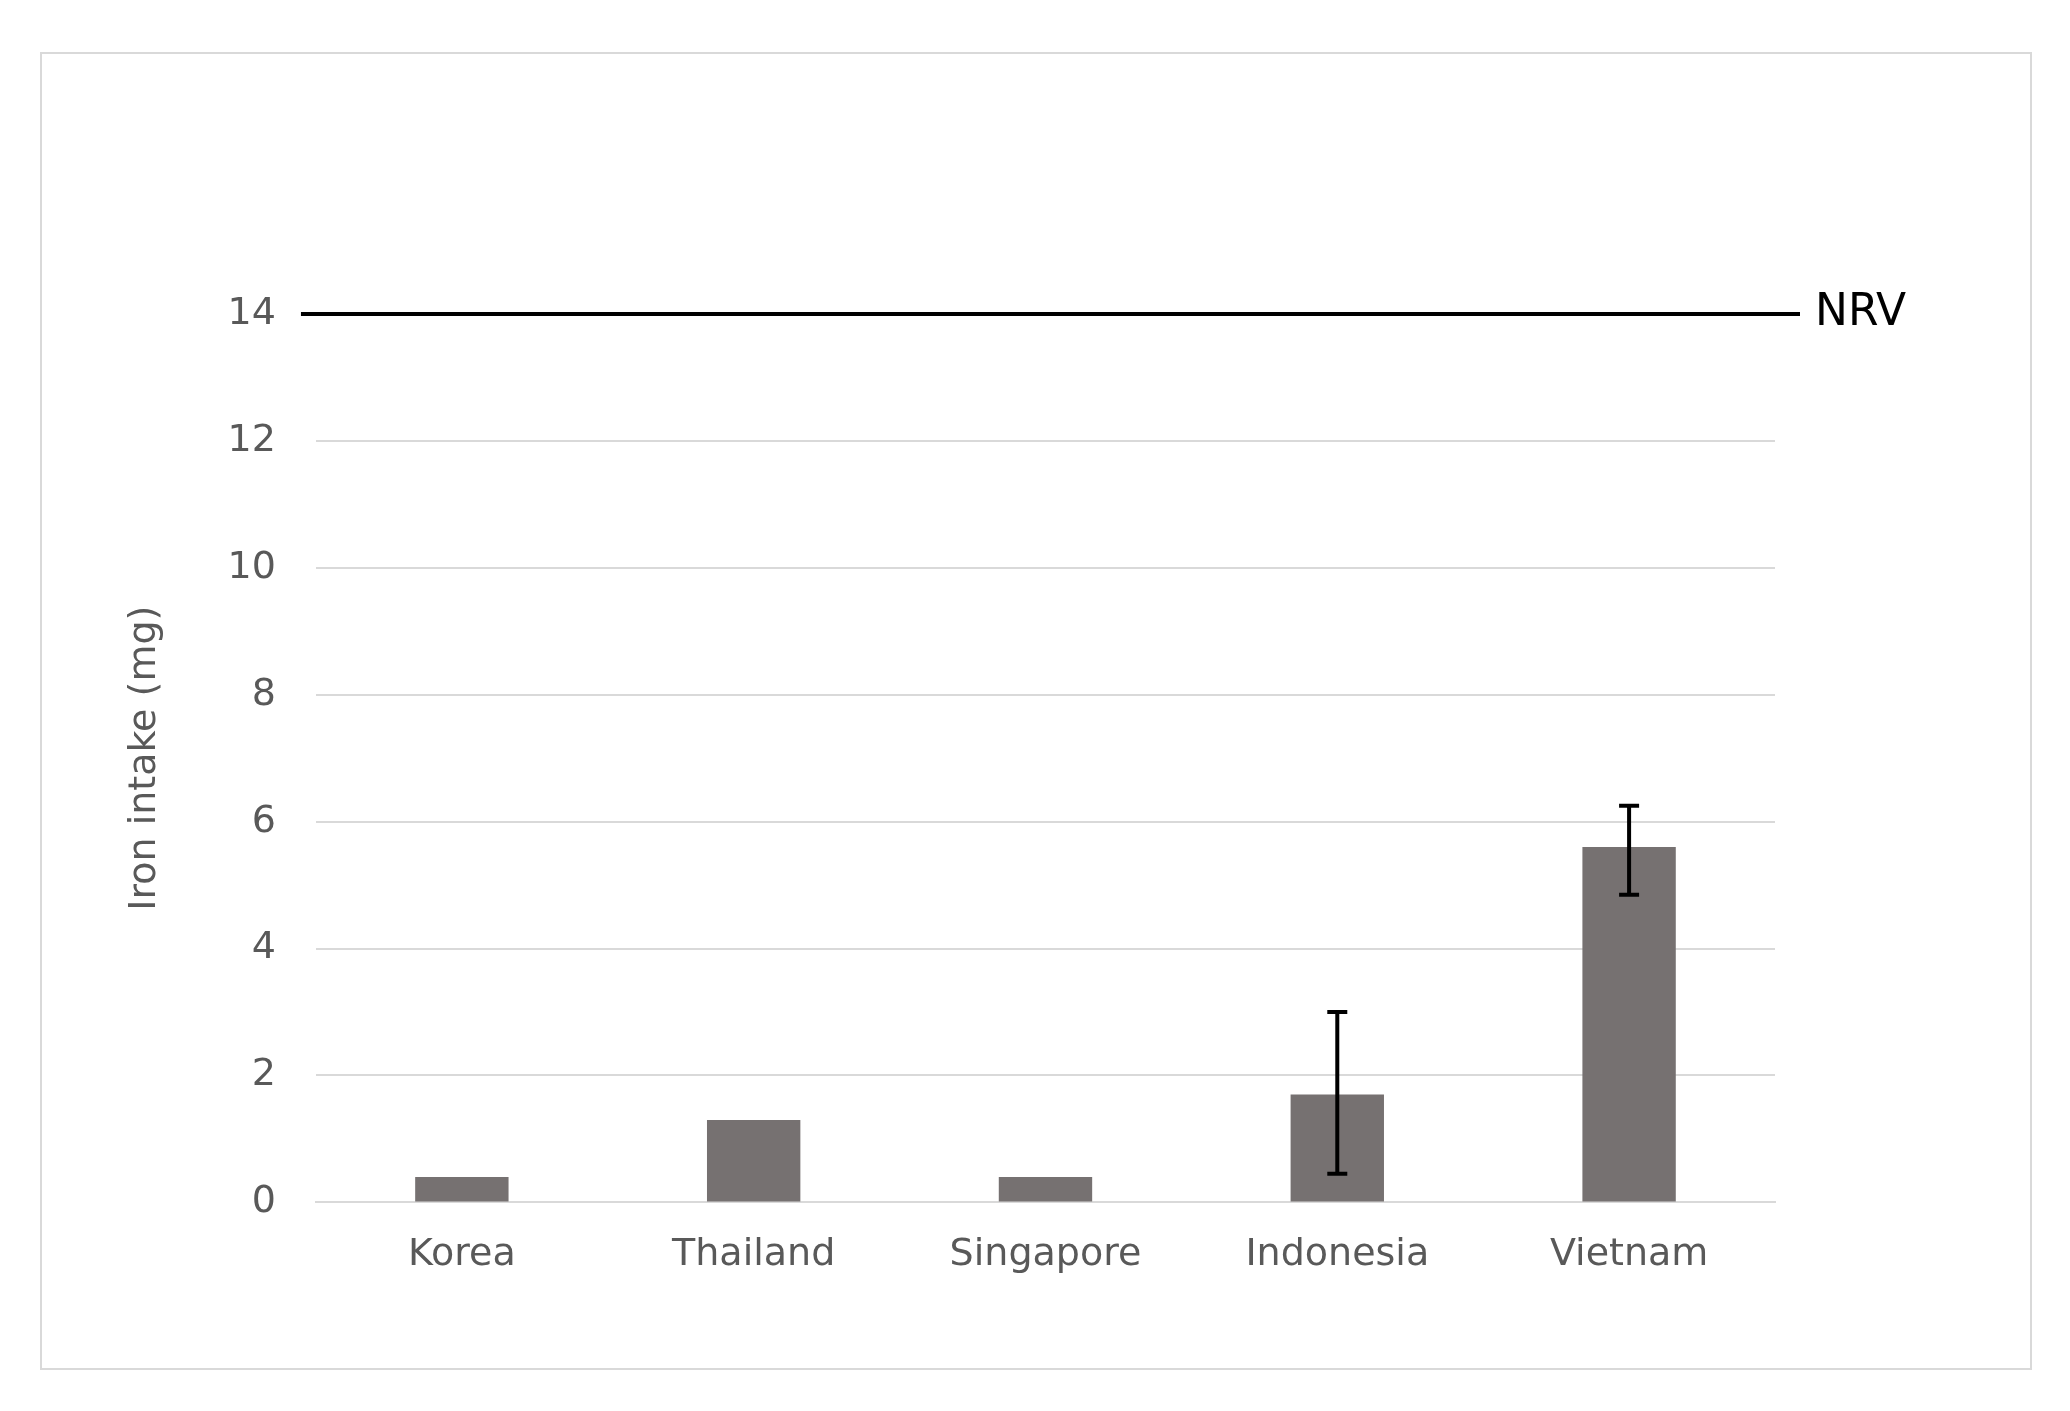 The image size is (2070, 1411). I want to click on x-tick-label: Vietnam, so click(1629, 1252).